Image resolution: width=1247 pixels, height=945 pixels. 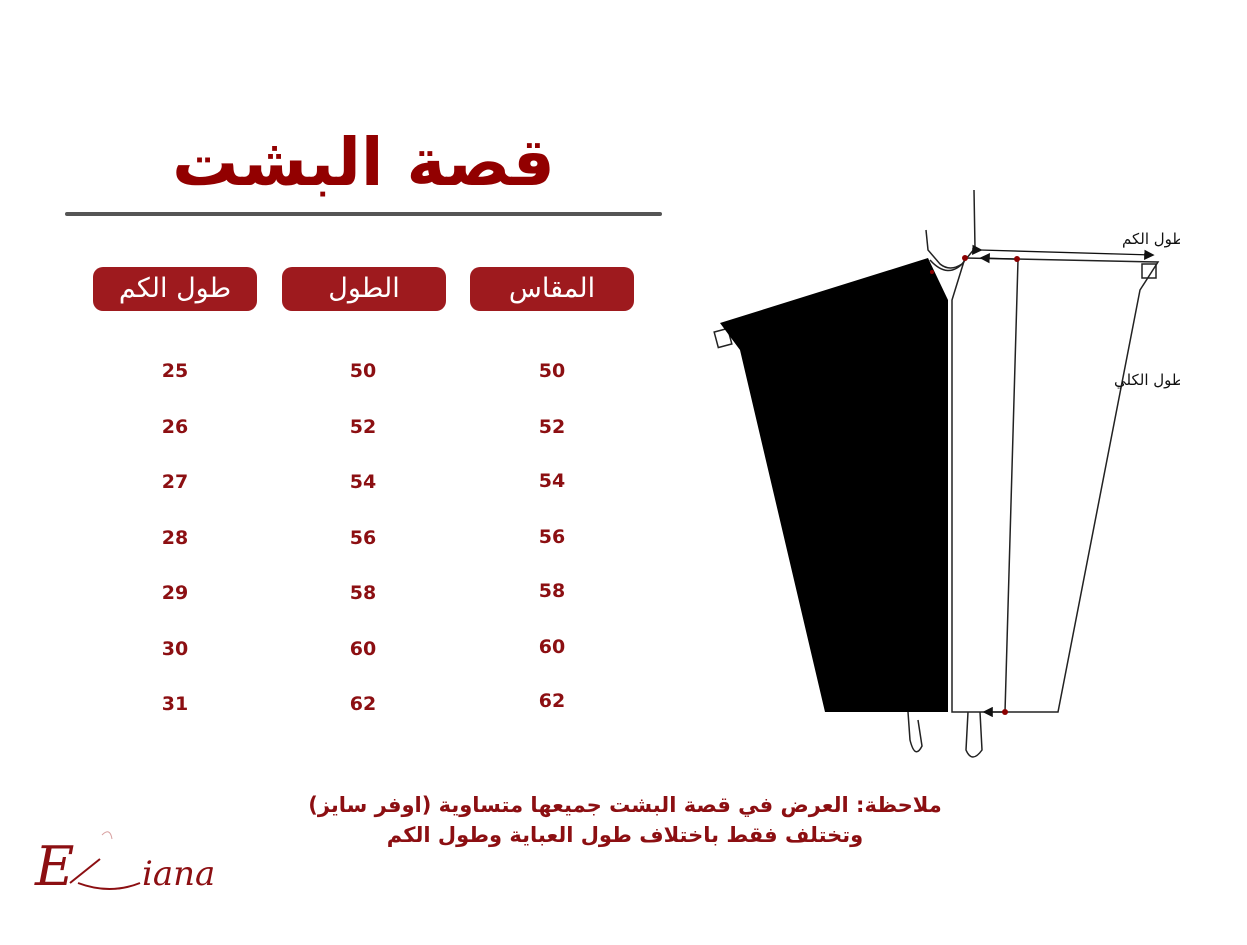 What do you see at coordinates (54, 865) in the screenshot?
I see `svg-text: E` at bounding box center [54, 865].